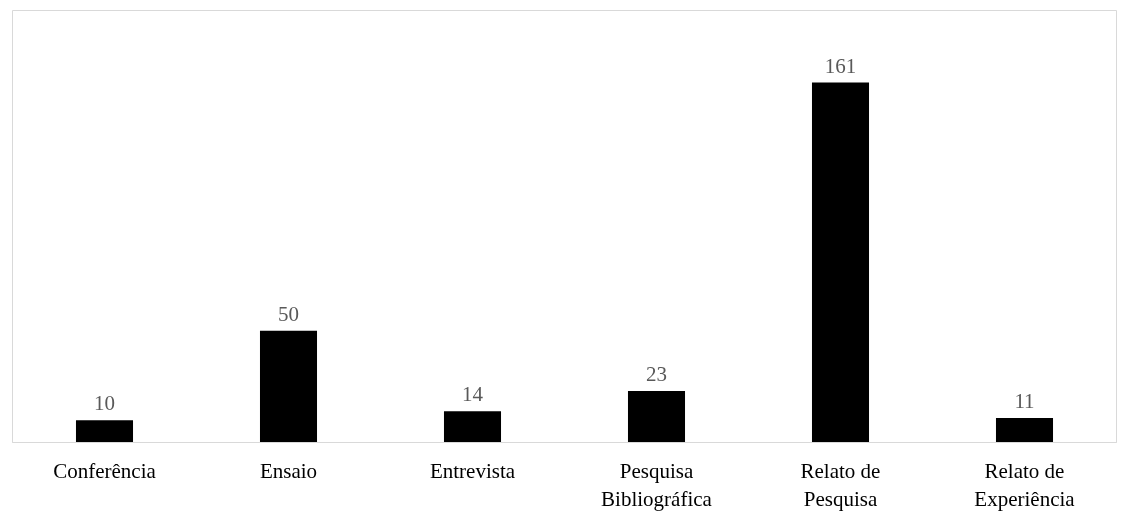 The height and width of the screenshot is (514, 1128). Describe the element at coordinates (656, 374) in the screenshot. I see `data-label: 23` at that location.